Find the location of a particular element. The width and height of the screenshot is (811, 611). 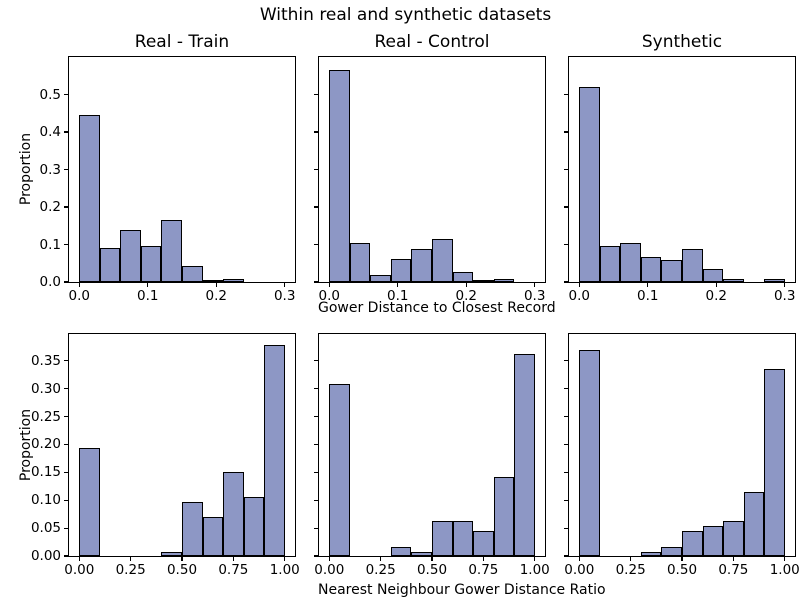

subplot-real-control-distance-ratio: 0.00 0.25 0.50 0.75 1.00 is located at coordinates (432, 455).